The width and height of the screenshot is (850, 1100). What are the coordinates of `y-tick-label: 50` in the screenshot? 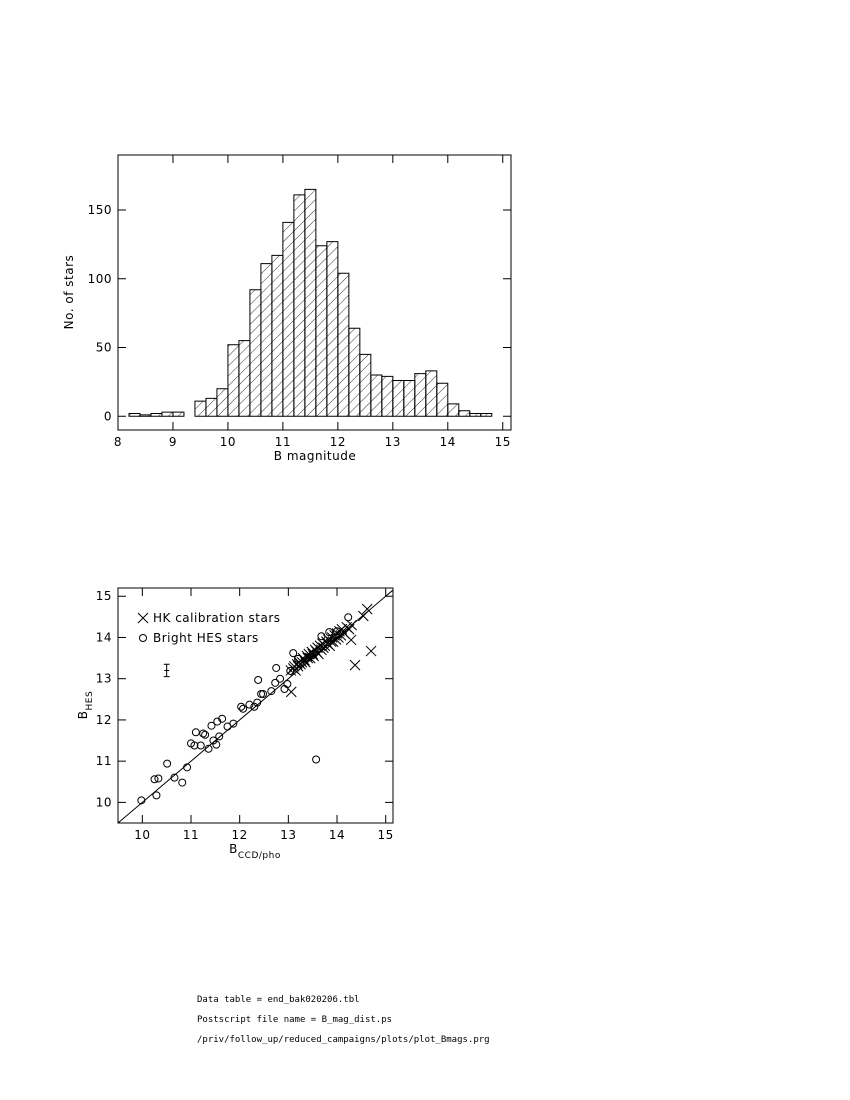 It's located at (104, 348).